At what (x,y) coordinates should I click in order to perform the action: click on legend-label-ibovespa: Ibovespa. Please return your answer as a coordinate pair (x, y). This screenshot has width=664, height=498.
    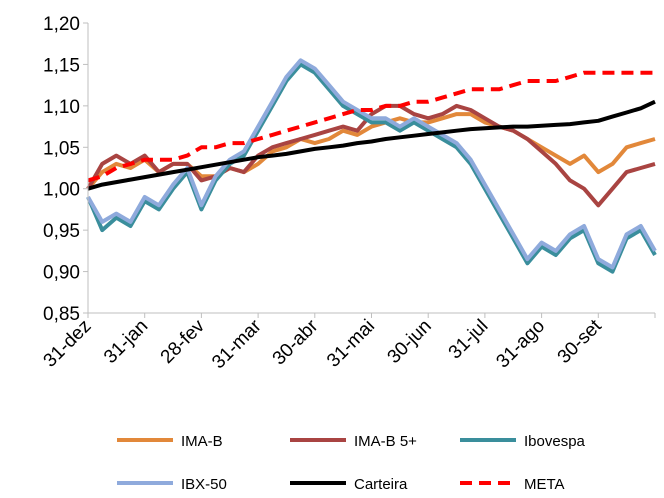
    Looking at the image, I should click on (555, 441).